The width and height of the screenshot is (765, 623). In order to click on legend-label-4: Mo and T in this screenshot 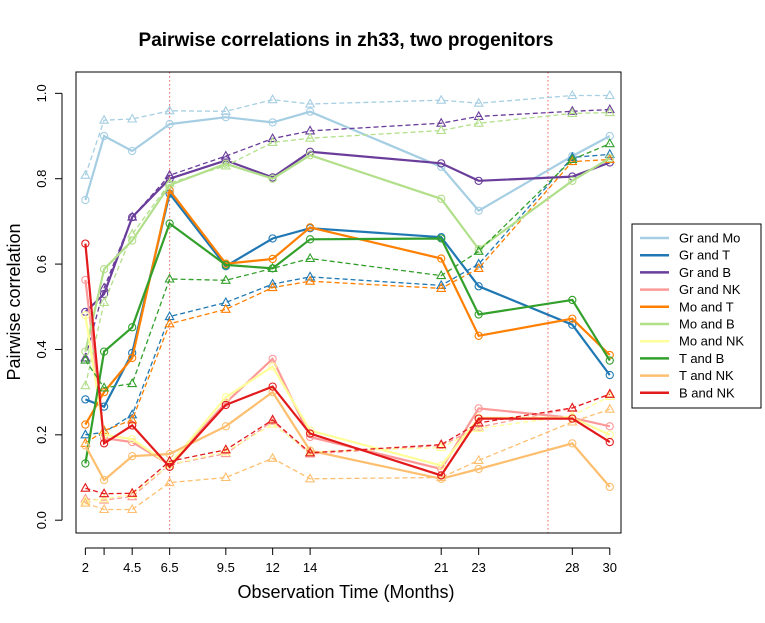, I will do `click(706, 306)`.